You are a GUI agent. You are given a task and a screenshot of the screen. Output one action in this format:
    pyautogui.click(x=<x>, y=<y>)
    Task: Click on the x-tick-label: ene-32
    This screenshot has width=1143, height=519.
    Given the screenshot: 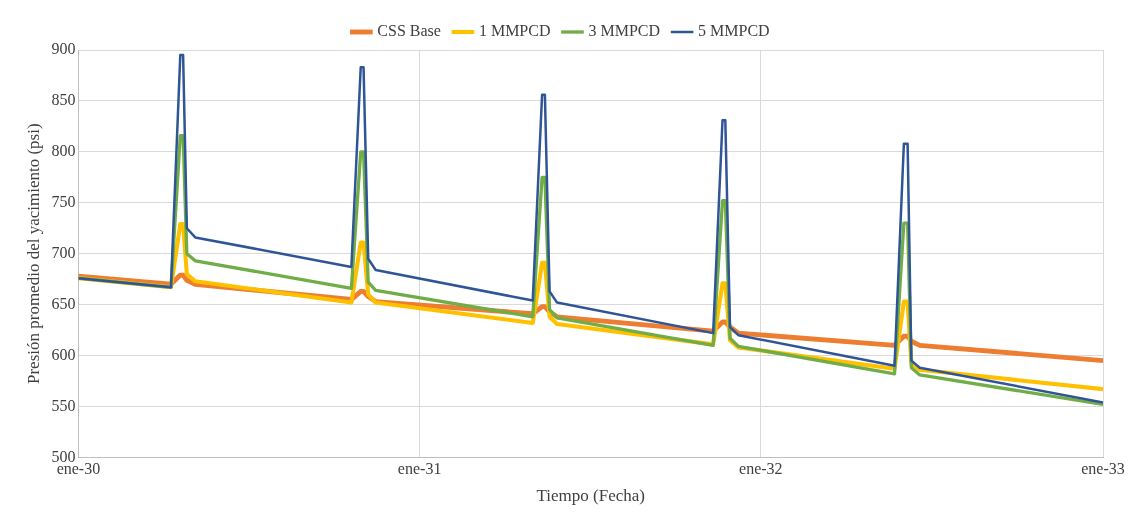 What is the action you would take?
    pyautogui.click(x=761, y=469)
    